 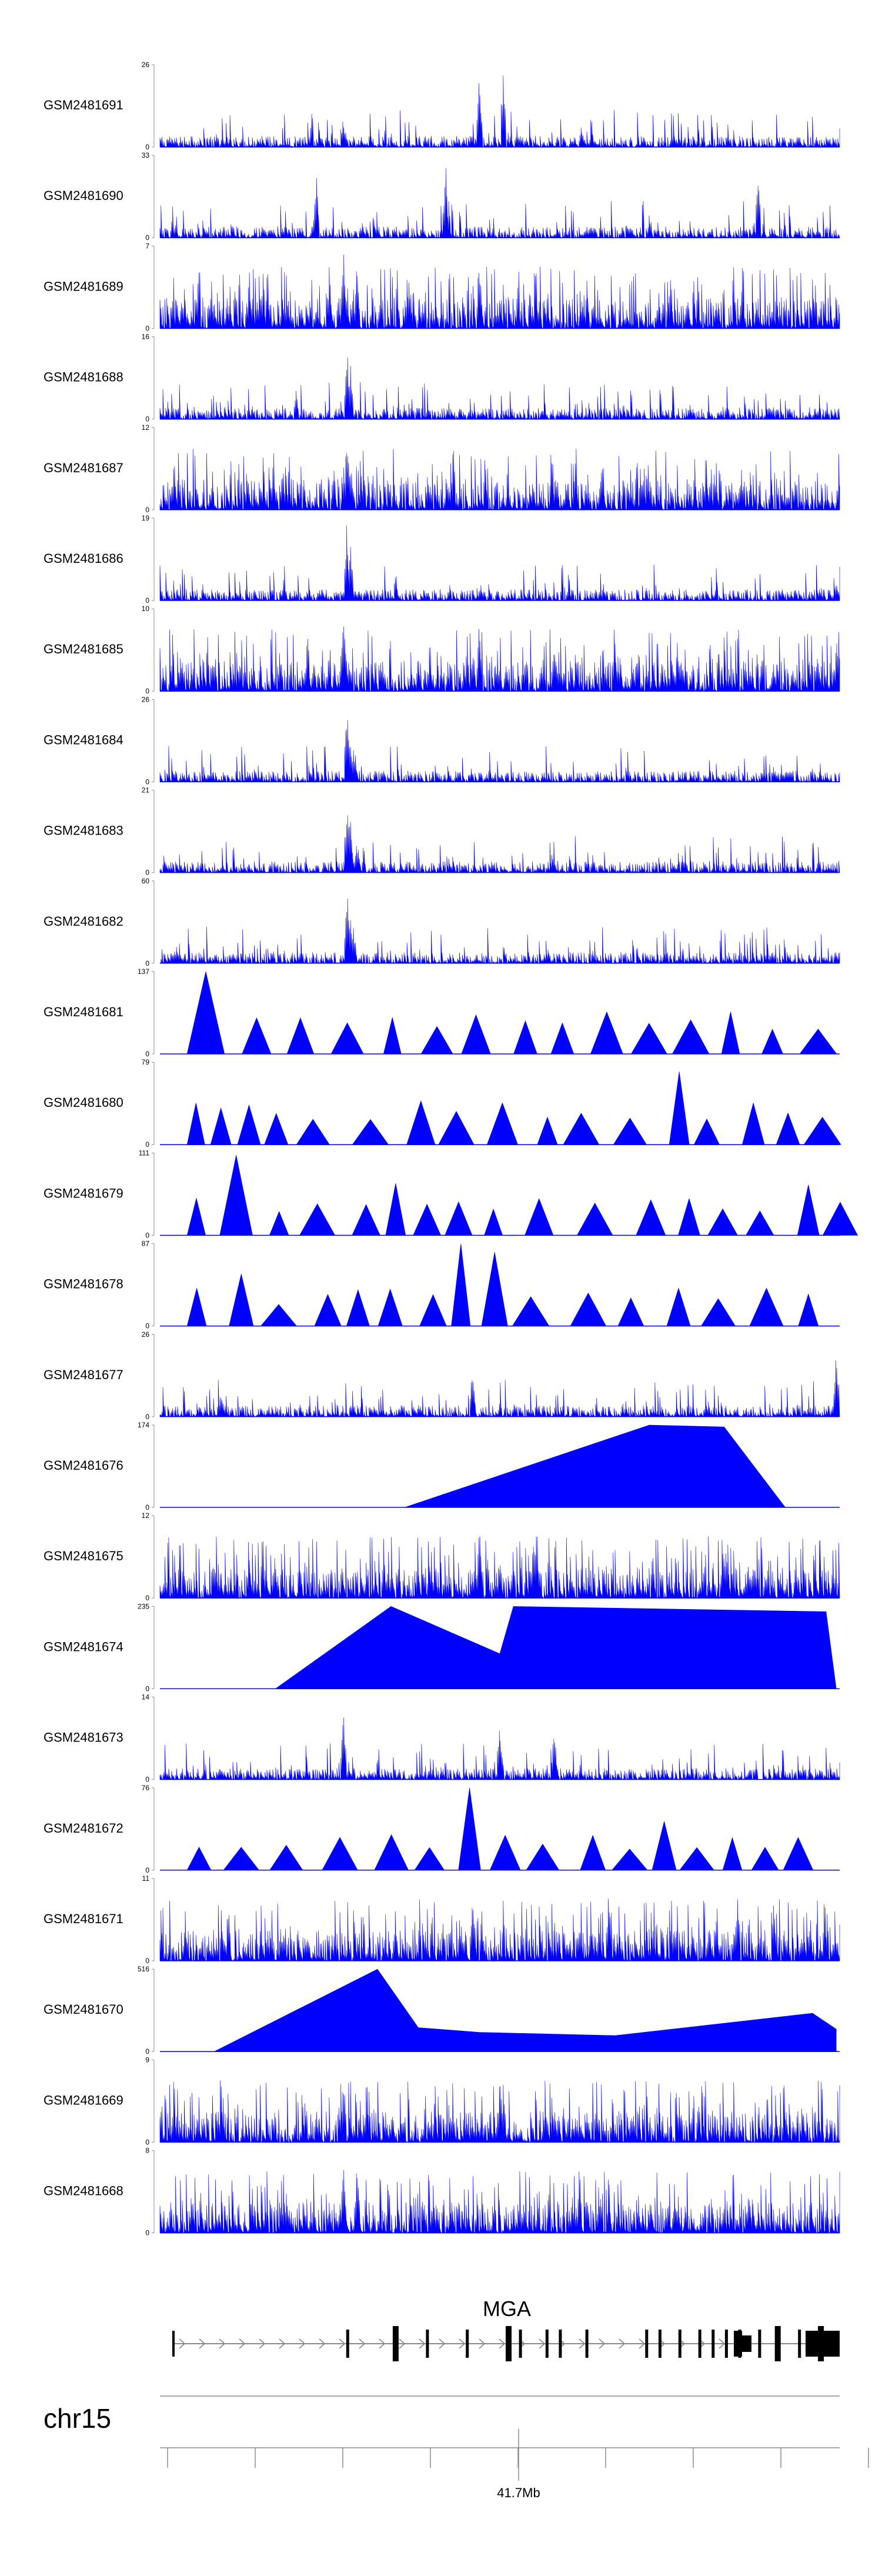 I want to click on exon-utr-block, so click(x=823, y=2344).